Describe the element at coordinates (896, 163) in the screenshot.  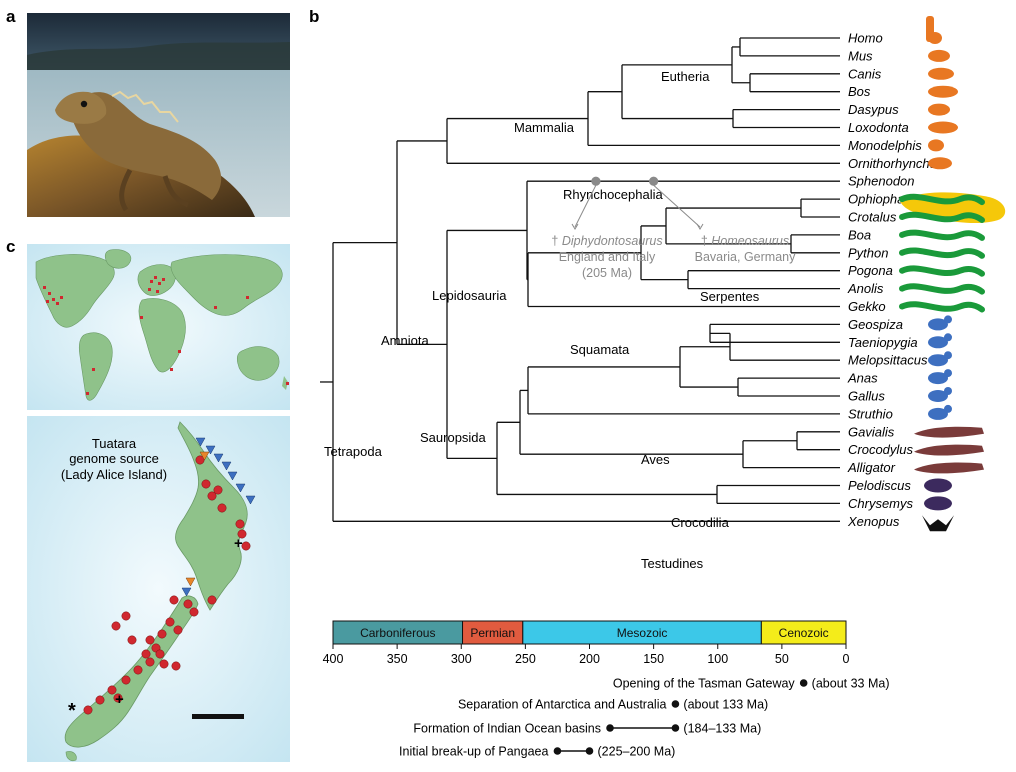
I see `taxon-label-ornithorhynchus: Ornithorhynchus` at that location.